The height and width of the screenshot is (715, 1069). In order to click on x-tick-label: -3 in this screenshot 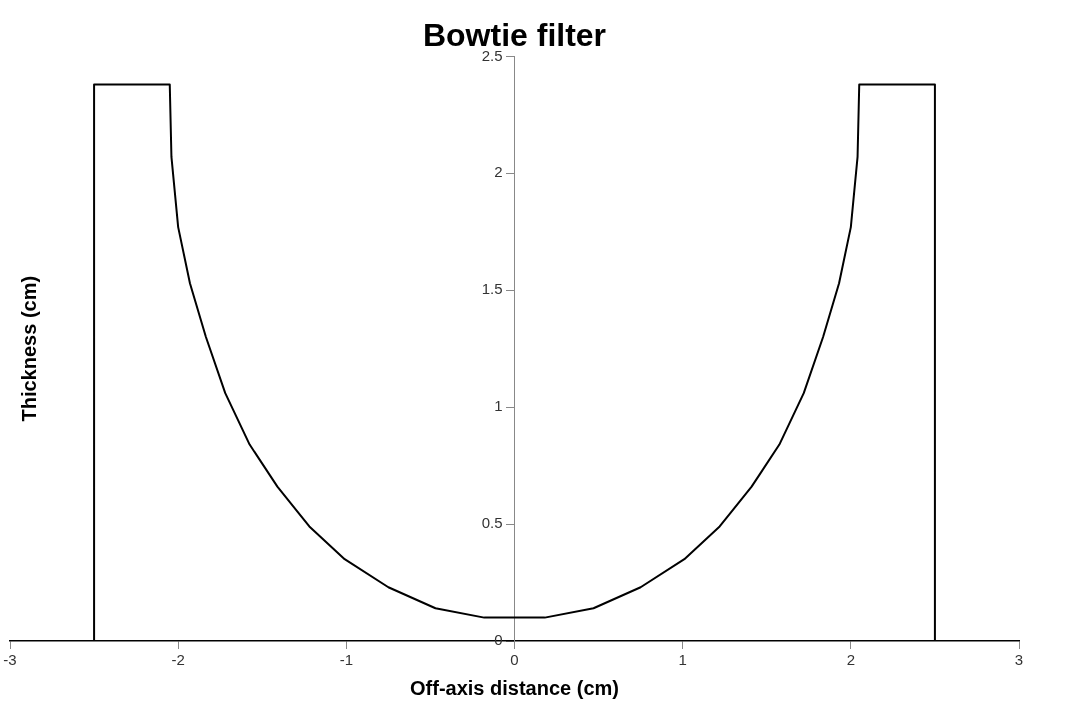, I will do `click(10, 660)`.